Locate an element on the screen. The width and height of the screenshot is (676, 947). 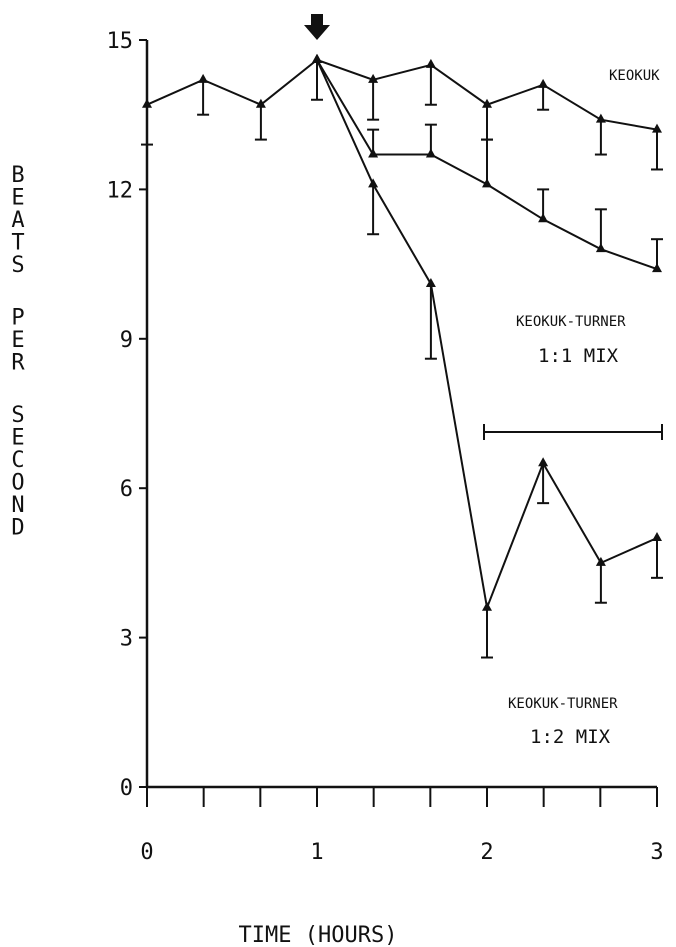
interval-bracket is located at coordinates (573, 432).